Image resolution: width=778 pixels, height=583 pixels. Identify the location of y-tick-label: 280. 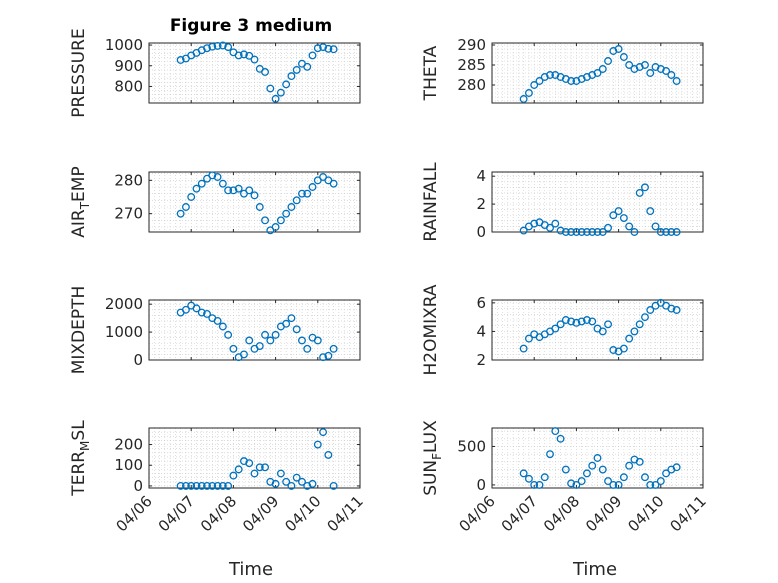
(128, 180).